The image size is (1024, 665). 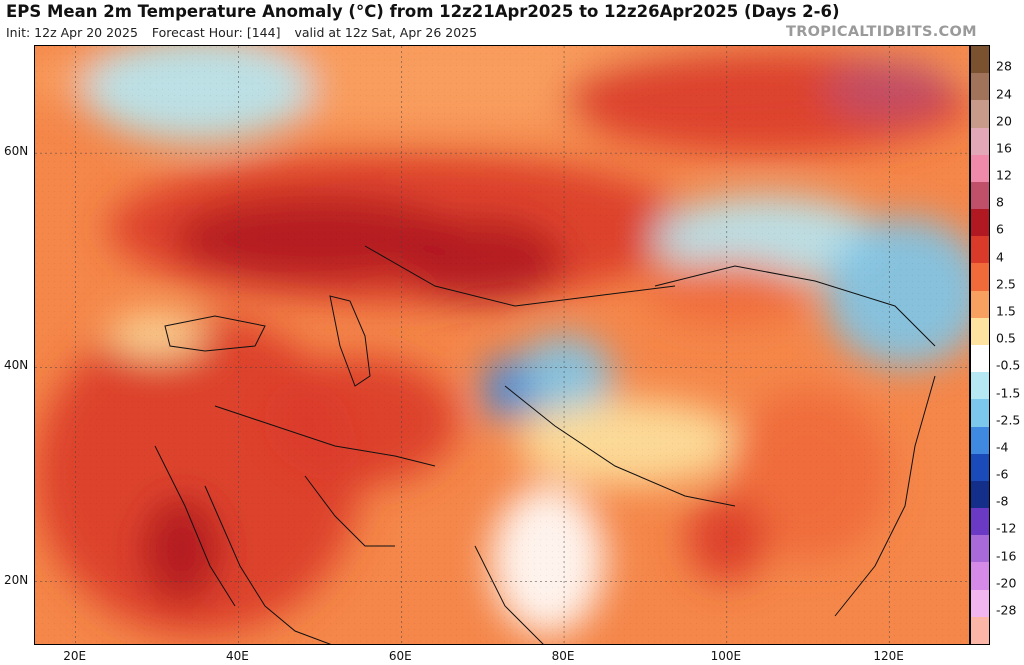 What do you see at coordinates (1008, 393) in the screenshot?
I see `colorbar-label: -1.5` at bounding box center [1008, 393].